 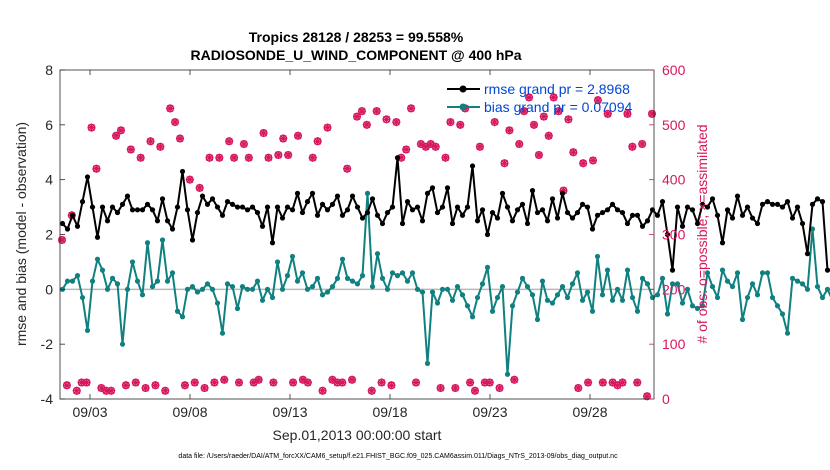 I want to click on left-y-tick-label: 6, so click(x=49, y=125).